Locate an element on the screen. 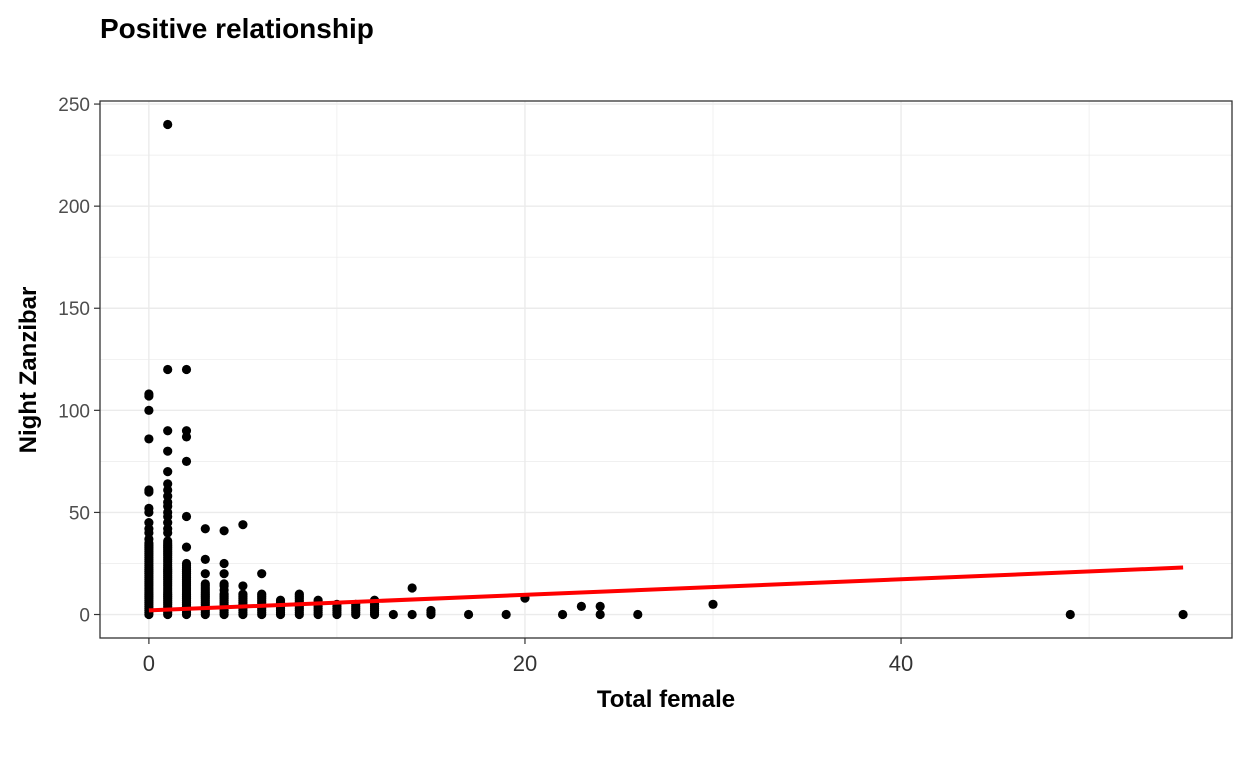 Image resolution: width=1248 pixels, height=768 pixels. y-tick-label: 250 is located at coordinates (74, 105).